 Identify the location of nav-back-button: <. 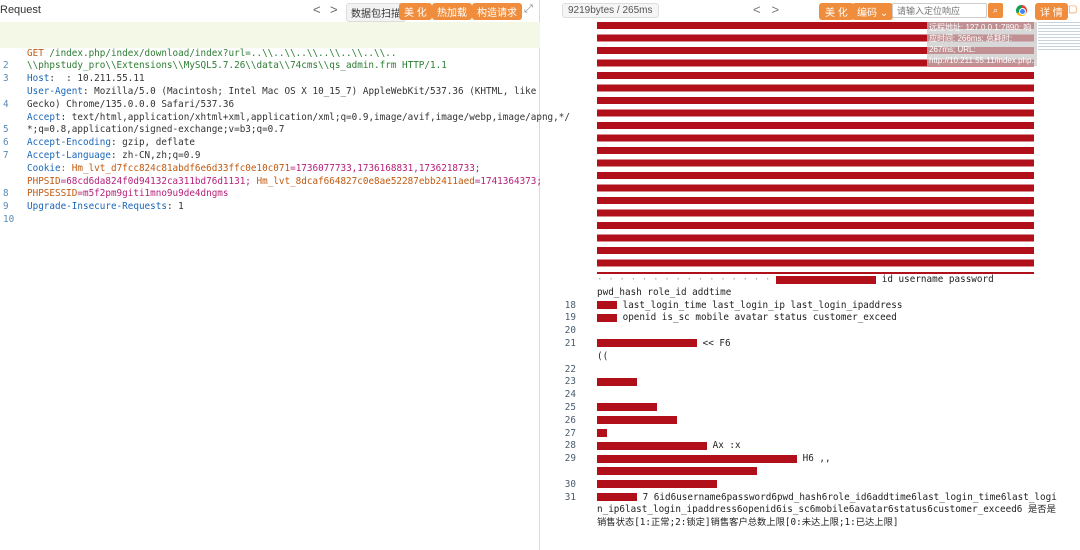
(317, 9).